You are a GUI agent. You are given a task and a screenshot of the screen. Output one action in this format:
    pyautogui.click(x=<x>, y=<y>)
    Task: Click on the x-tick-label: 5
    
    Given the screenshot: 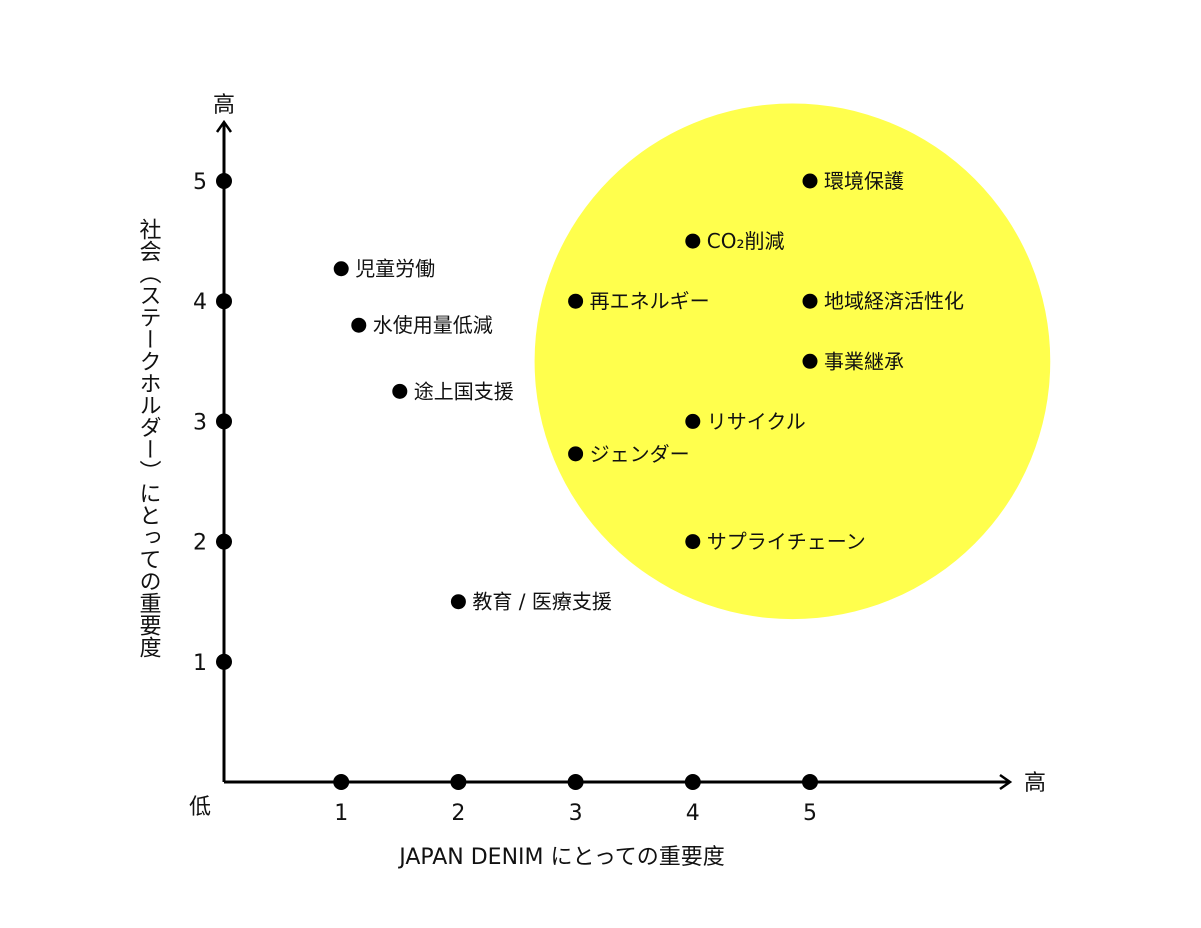 What is the action you would take?
    pyautogui.click(x=810, y=813)
    